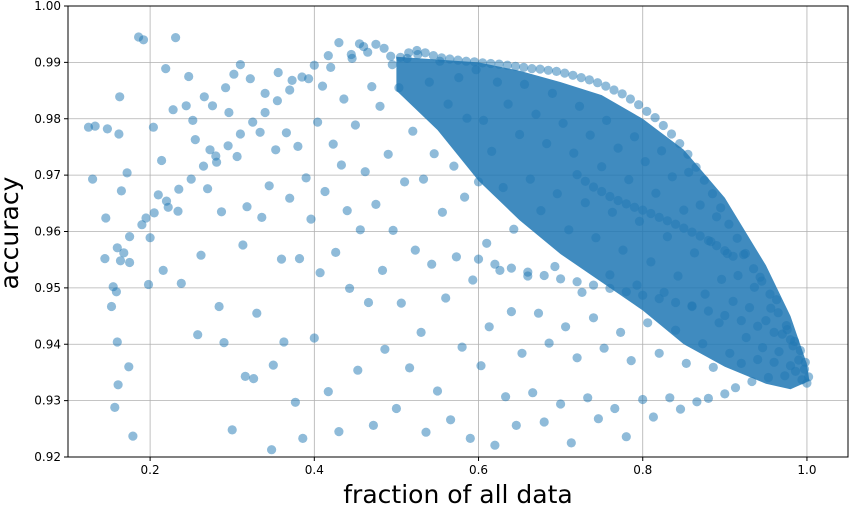  Describe the element at coordinates (47, 457) in the screenshot. I see `y-tick-label: 0.92` at that location.